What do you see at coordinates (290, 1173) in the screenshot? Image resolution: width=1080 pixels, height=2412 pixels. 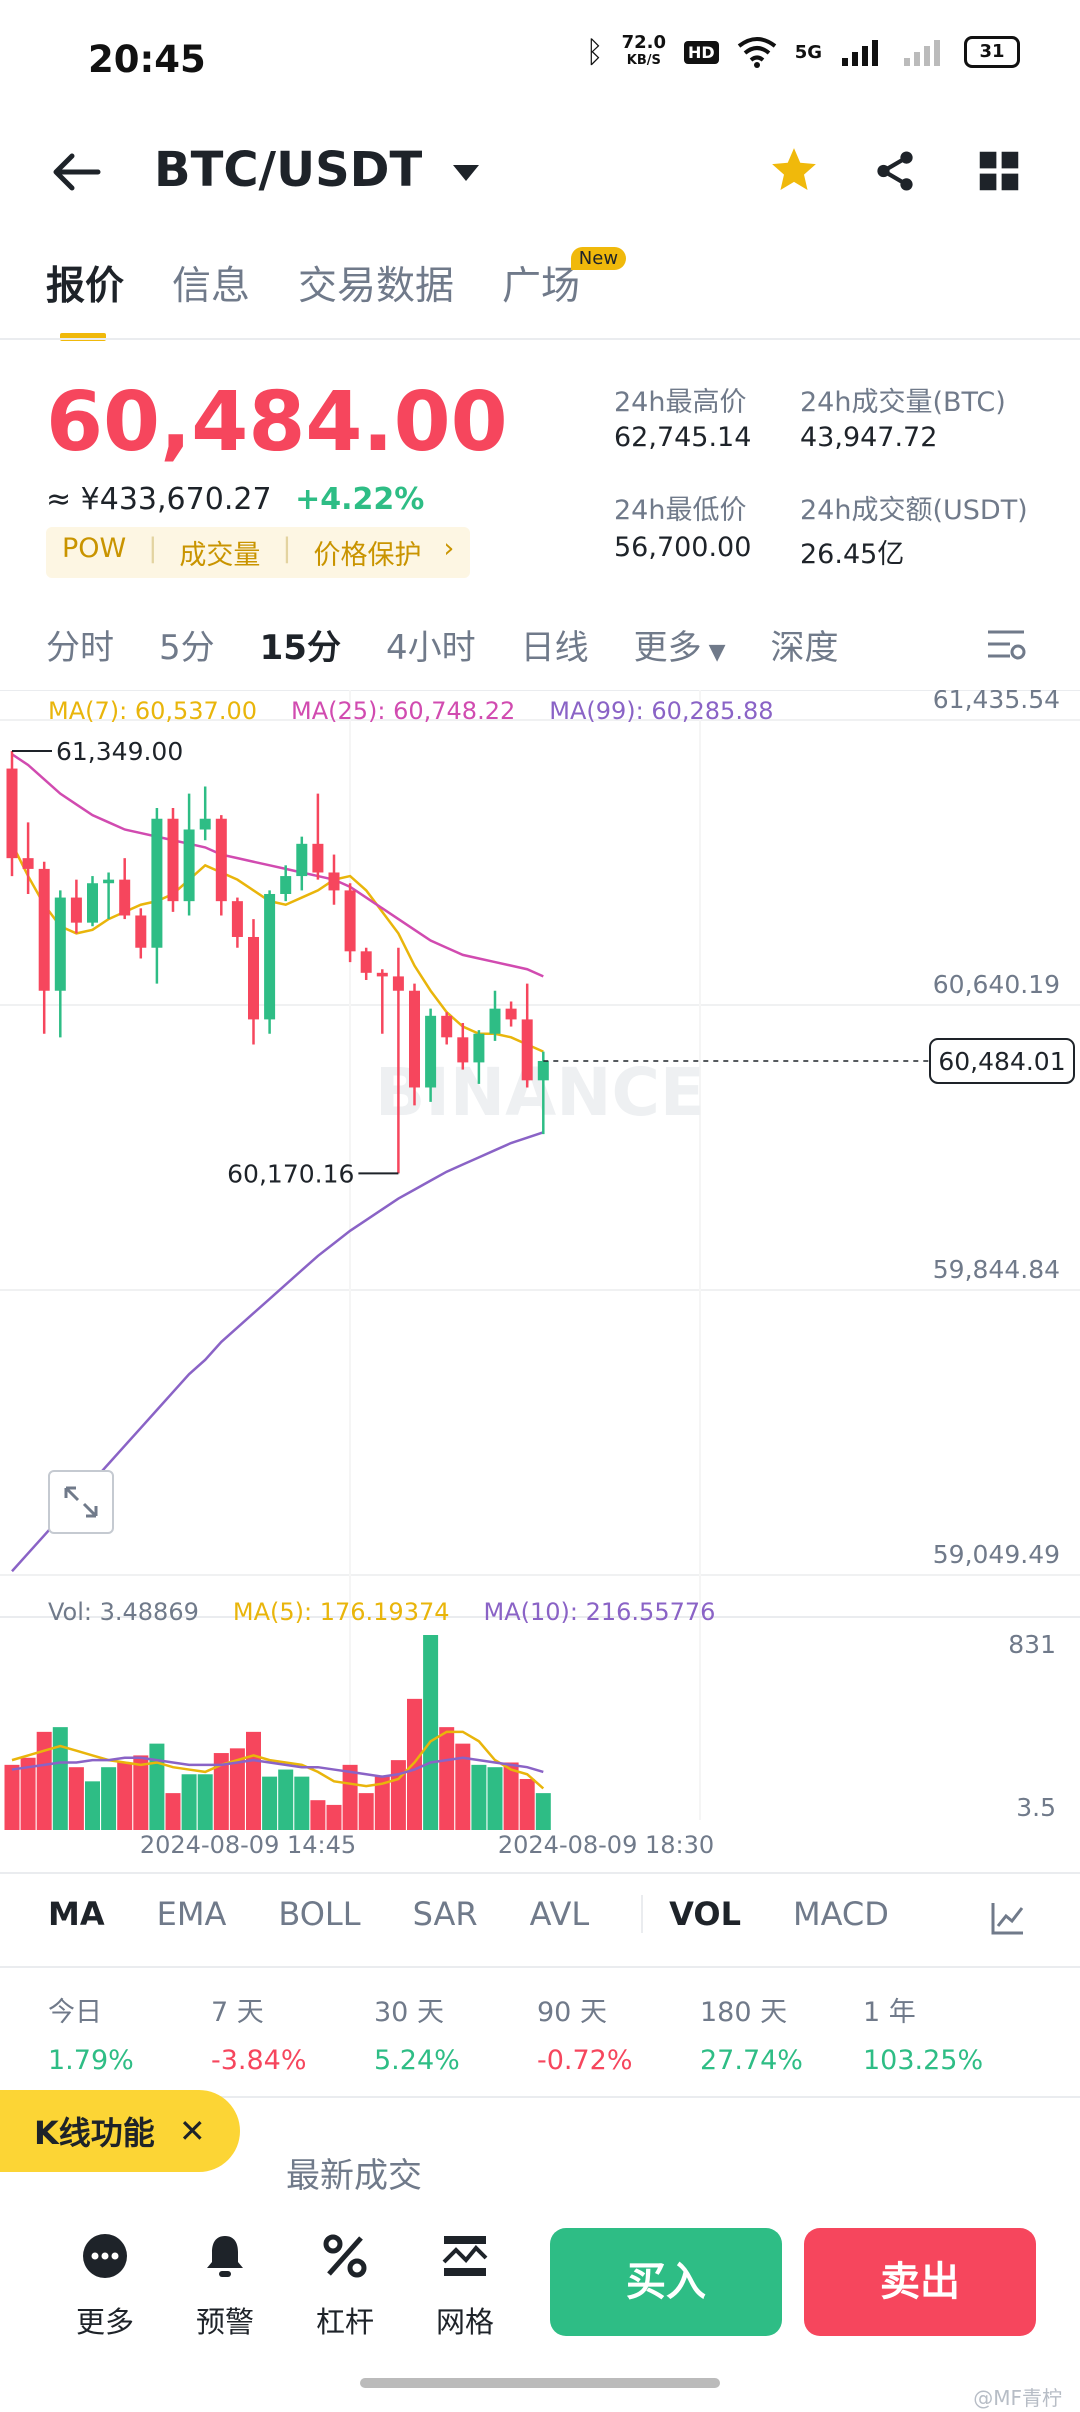 I see `low-marker-label: 60,170.16` at bounding box center [290, 1173].